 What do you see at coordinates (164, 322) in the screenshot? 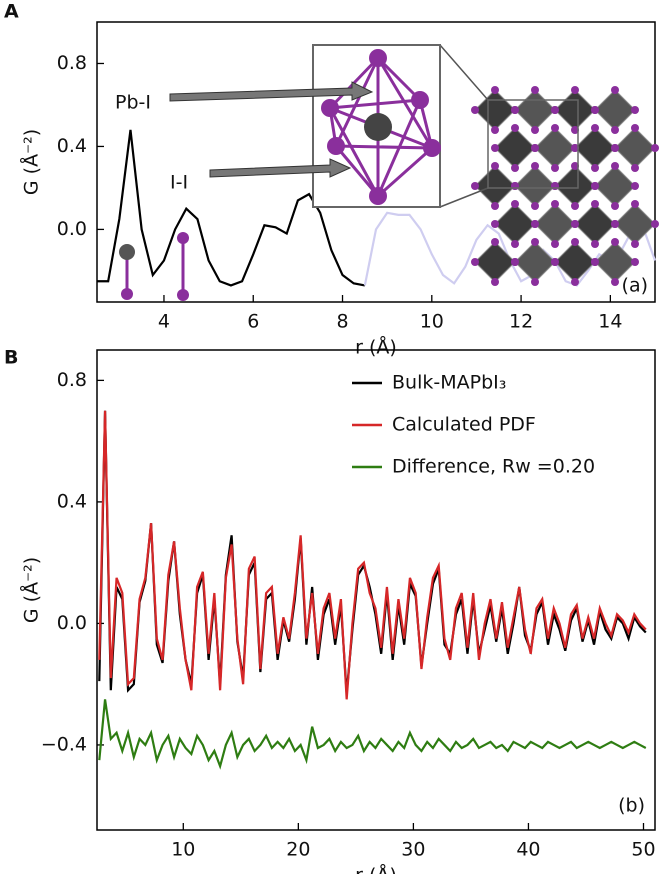
I see `x-tick-label: 4` at bounding box center [164, 322].